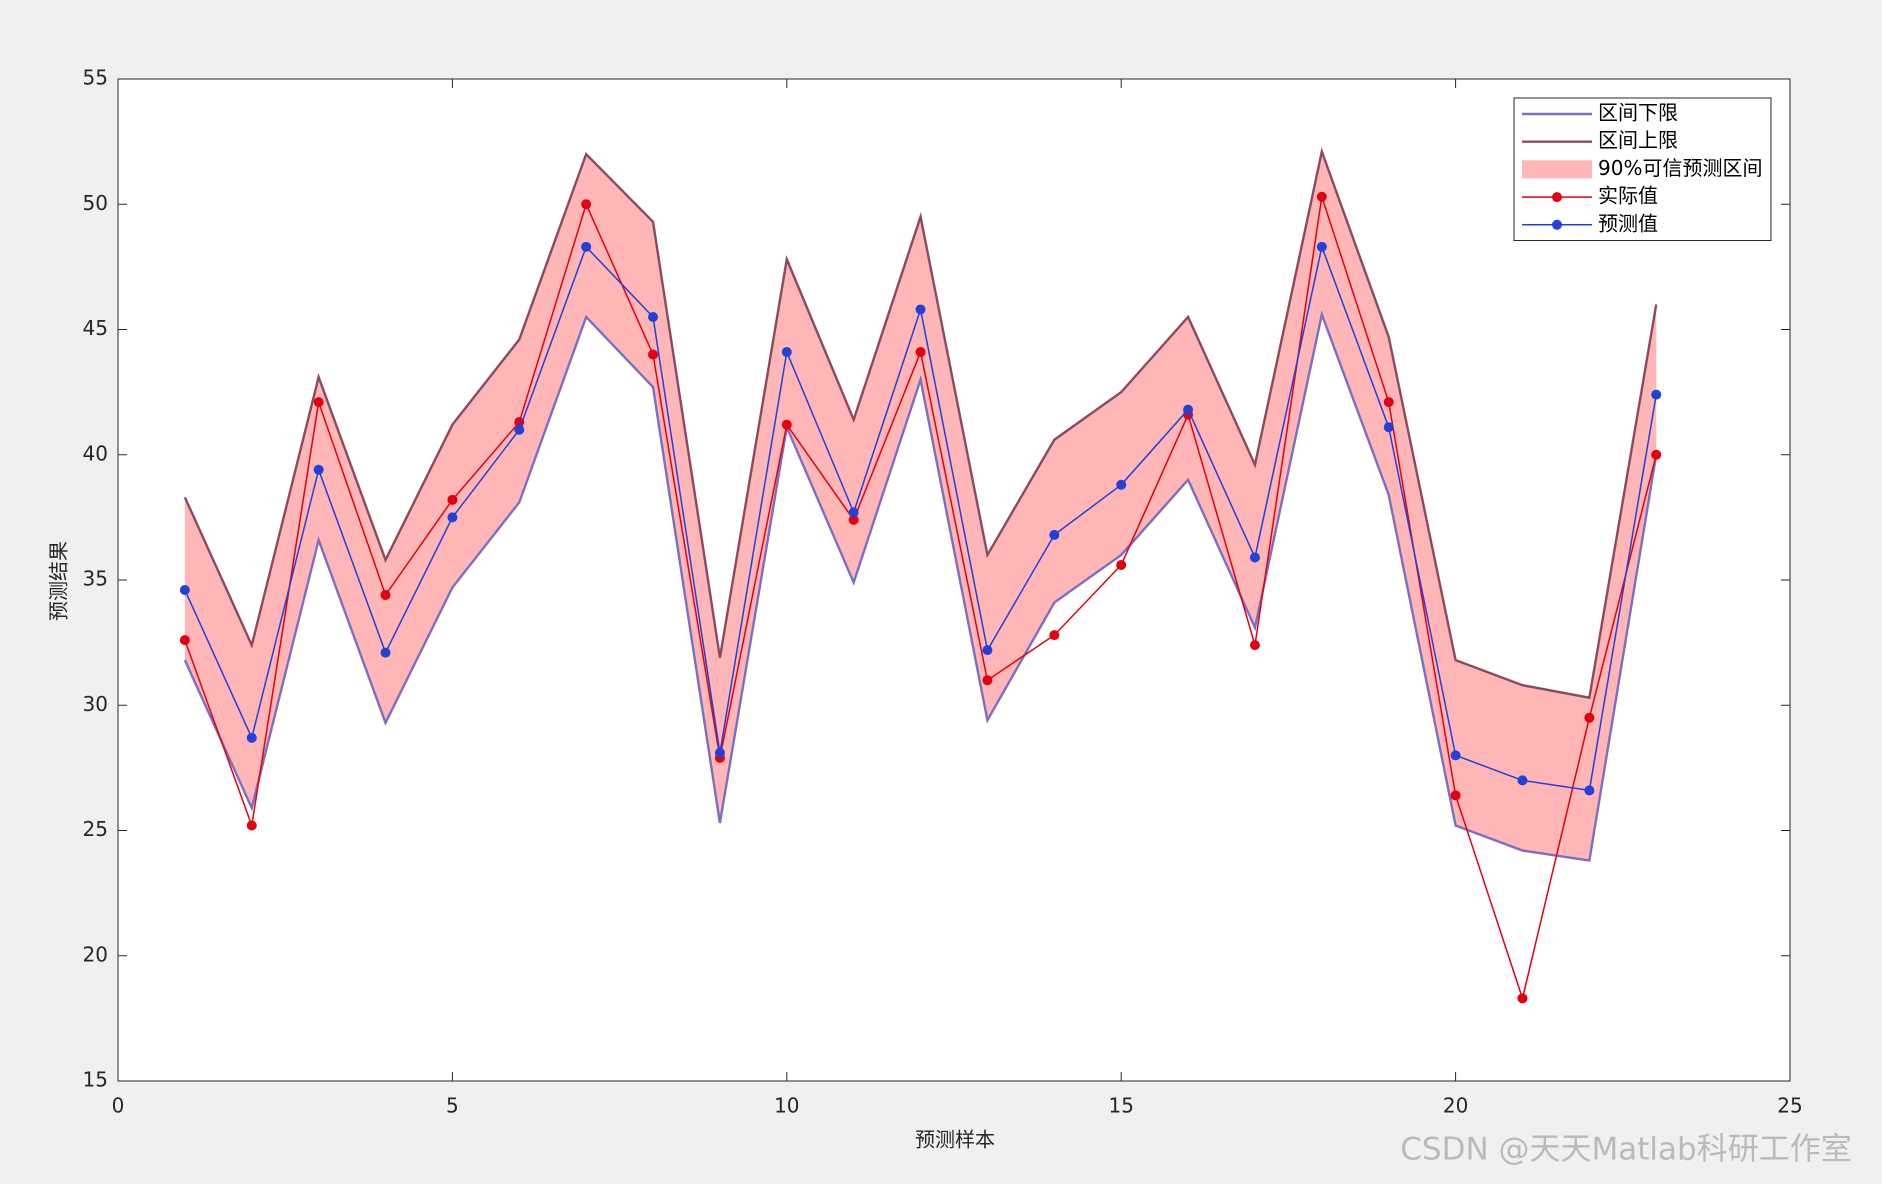 The width and height of the screenshot is (1882, 1184). I want to click on y-axis-label: 预测结果, so click(59, 581).